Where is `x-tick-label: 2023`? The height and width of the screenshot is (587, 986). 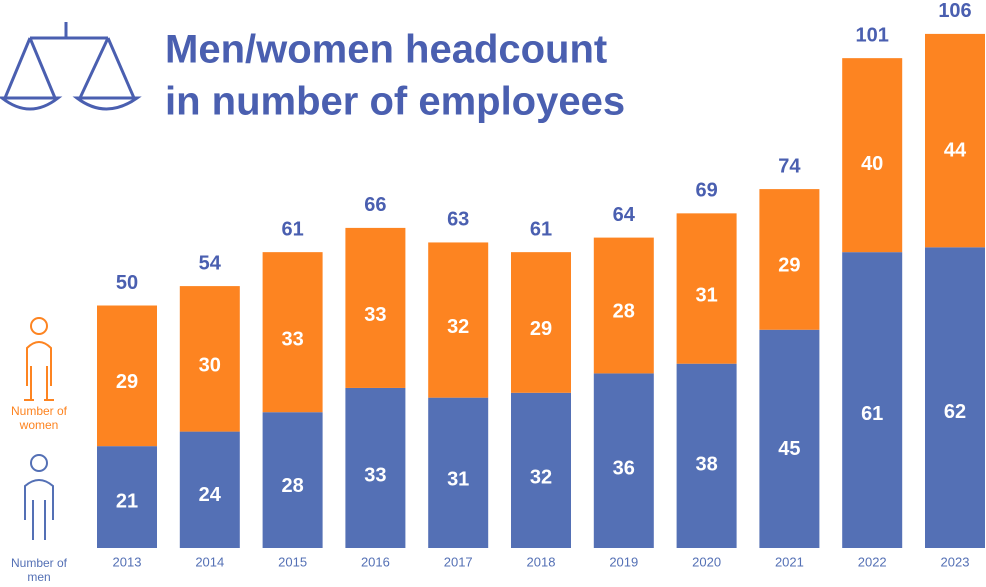
x-tick-label: 2023 is located at coordinates (955, 561).